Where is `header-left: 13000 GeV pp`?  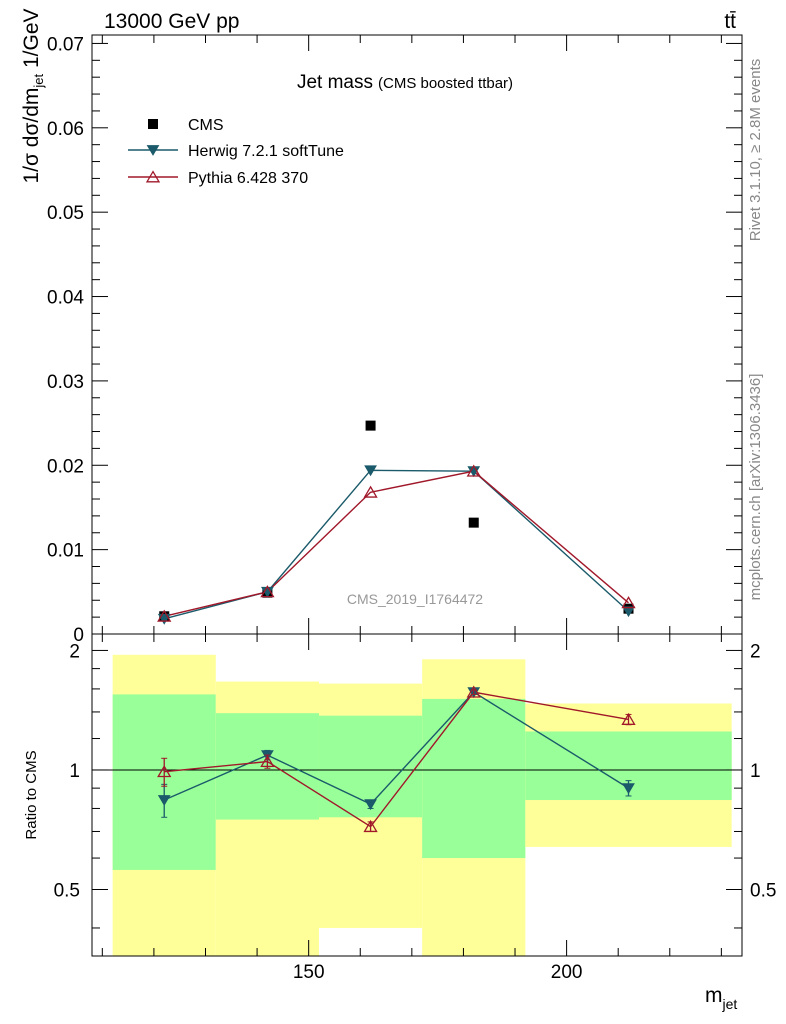
header-left: 13000 GeV pp is located at coordinates (171, 21).